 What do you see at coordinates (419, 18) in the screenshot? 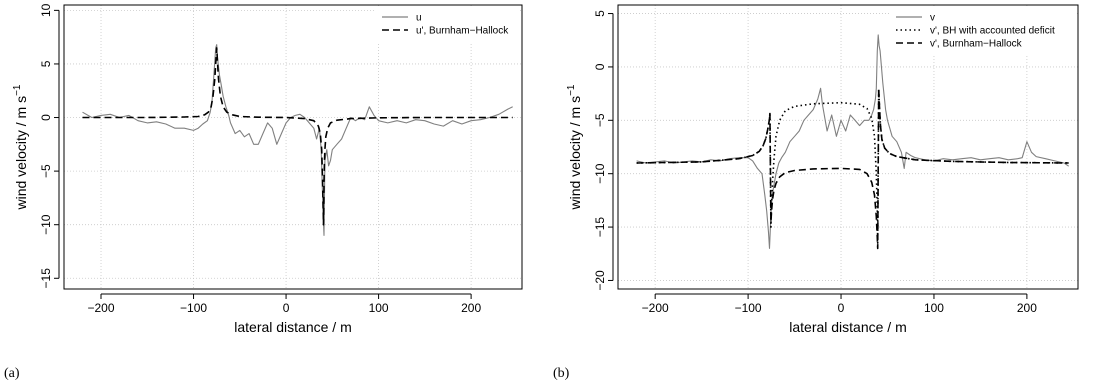
I see `legend-entry: u` at bounding box center [419, 18].